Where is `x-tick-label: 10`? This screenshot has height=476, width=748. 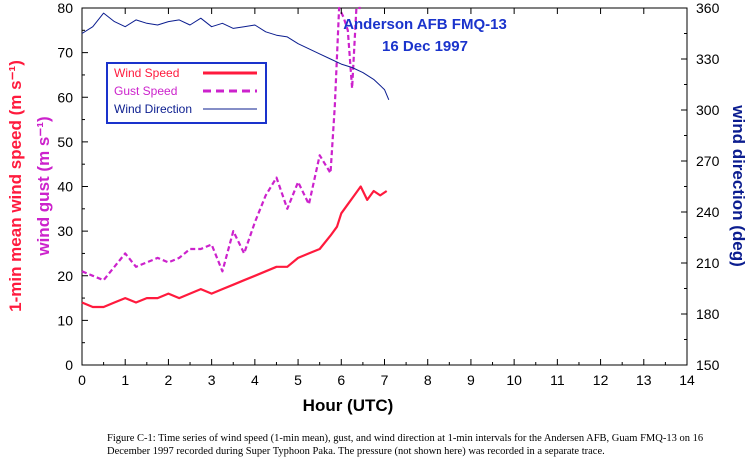
x-tick-label: 10 is located at coordinates (514, 380).